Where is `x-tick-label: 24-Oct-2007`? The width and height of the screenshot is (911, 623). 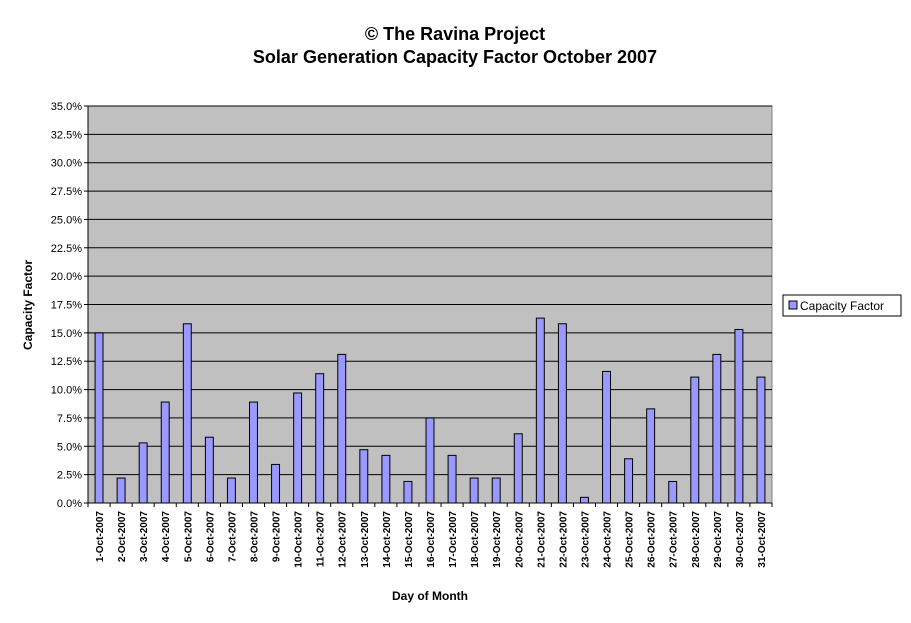 x-tick-label: 24-Oct-2007 is located at coordinates (608, 539).